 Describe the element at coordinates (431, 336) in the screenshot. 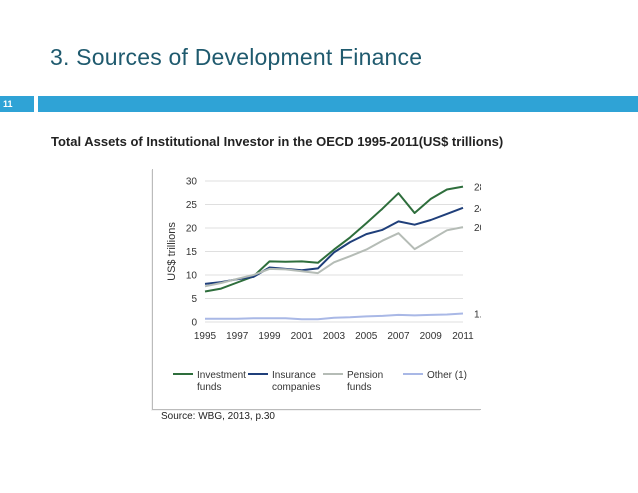

I see `x-tick-label: 2009` at that location.